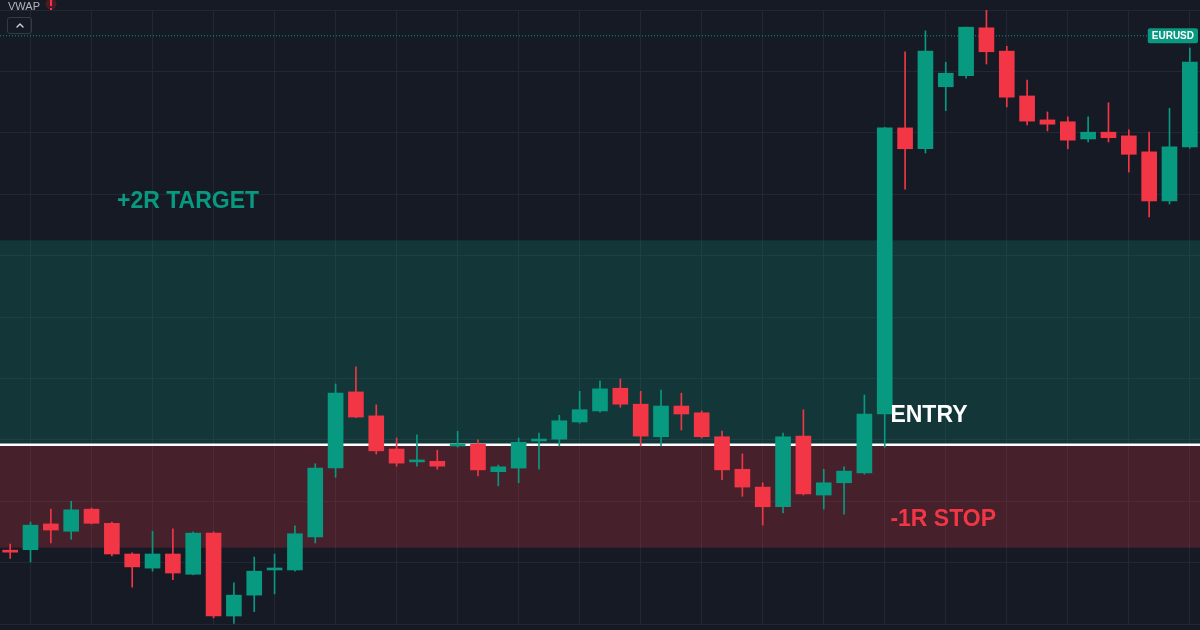 The image size is (1200, 630). What do you see at coordinates (24, 6) in the screenshot?
I see `annotation: VWAP` at bounding box center [24, 6].